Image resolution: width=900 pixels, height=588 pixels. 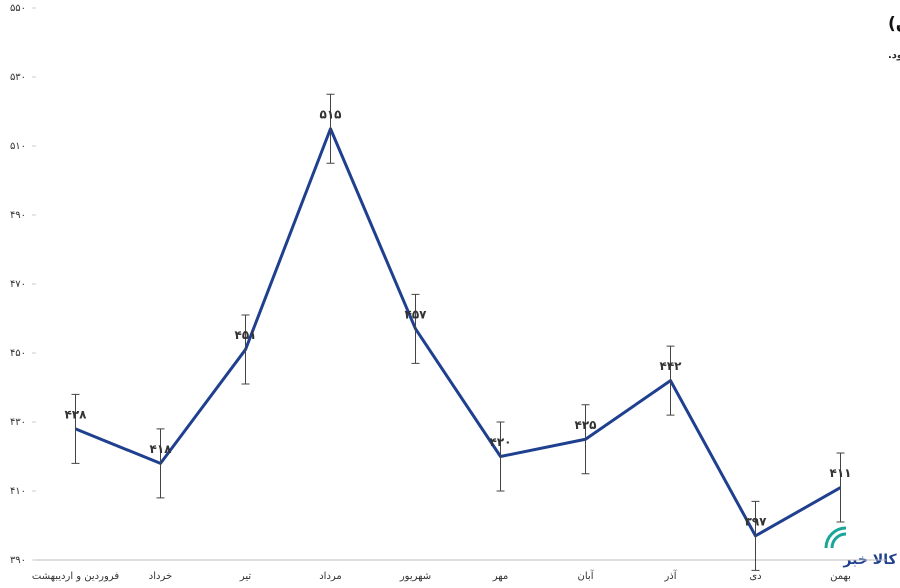 I want to click on x-tick-label: دی, so click(x=755, y=576).